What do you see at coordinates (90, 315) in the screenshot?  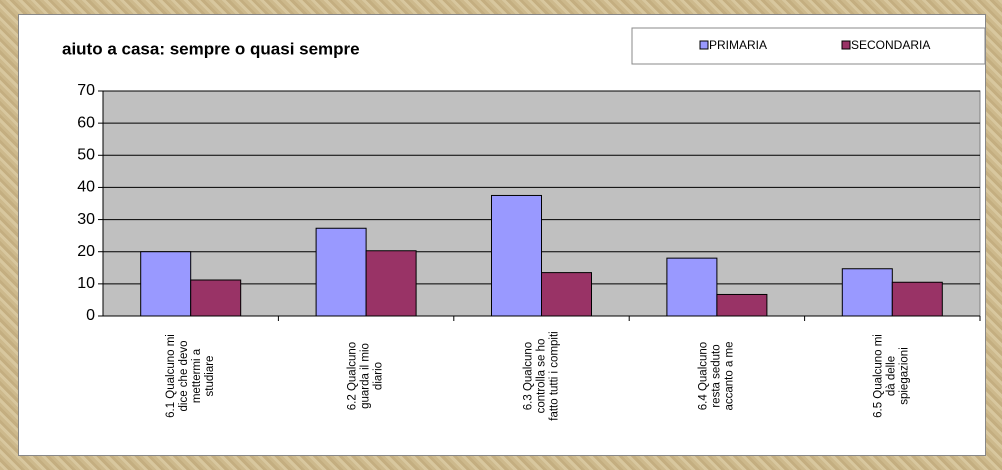 I see `y-tick-label: 0` at bounding box center [90, 315].